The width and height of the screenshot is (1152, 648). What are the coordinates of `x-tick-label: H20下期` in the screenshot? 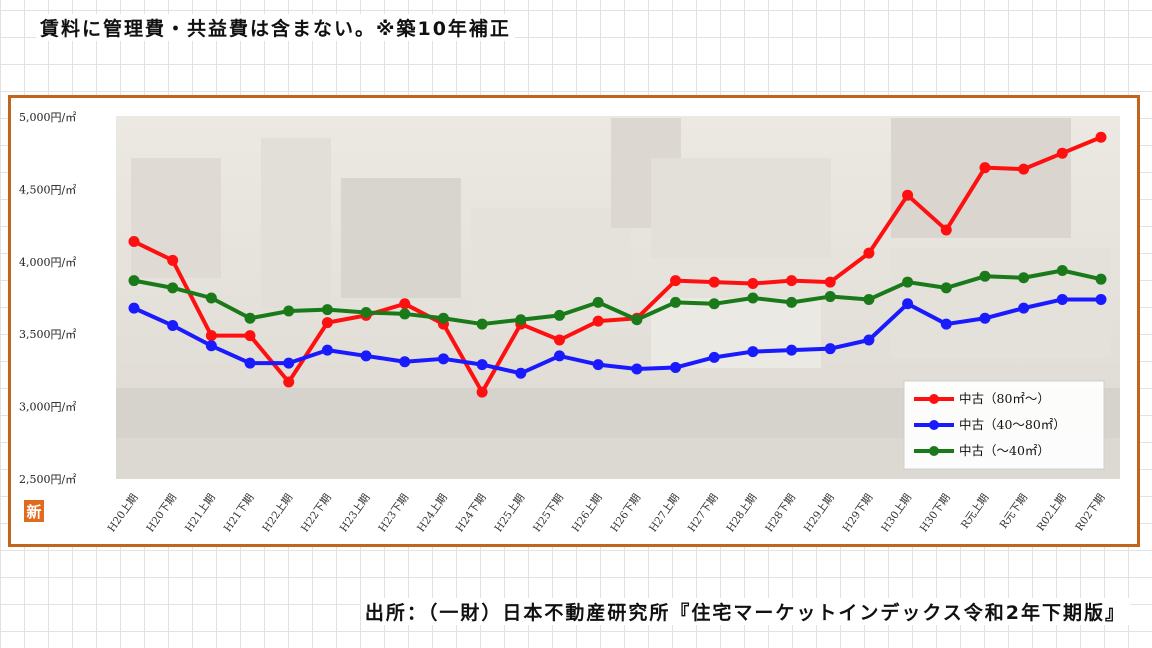 It's located at (161, 513).